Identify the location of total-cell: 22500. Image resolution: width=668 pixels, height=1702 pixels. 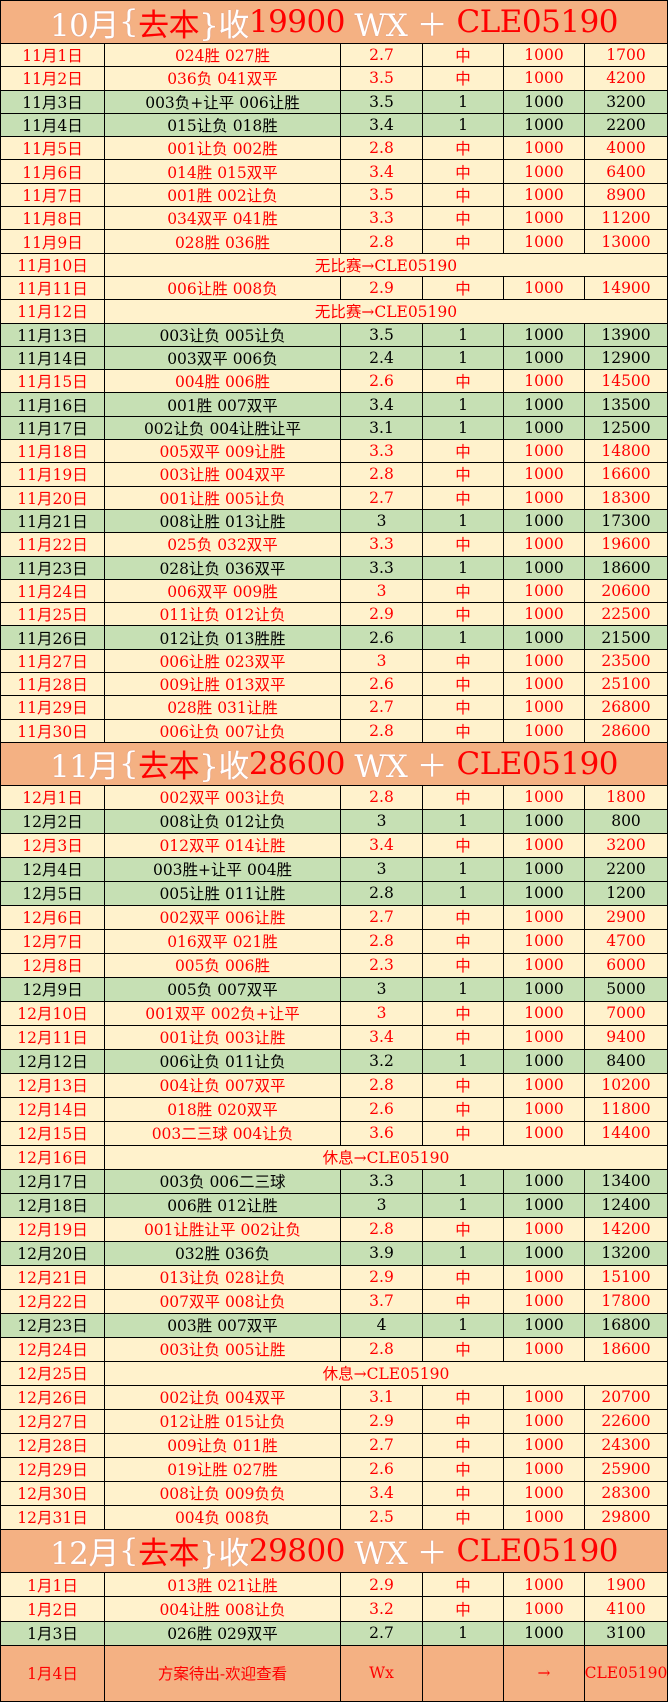
(626, 614).